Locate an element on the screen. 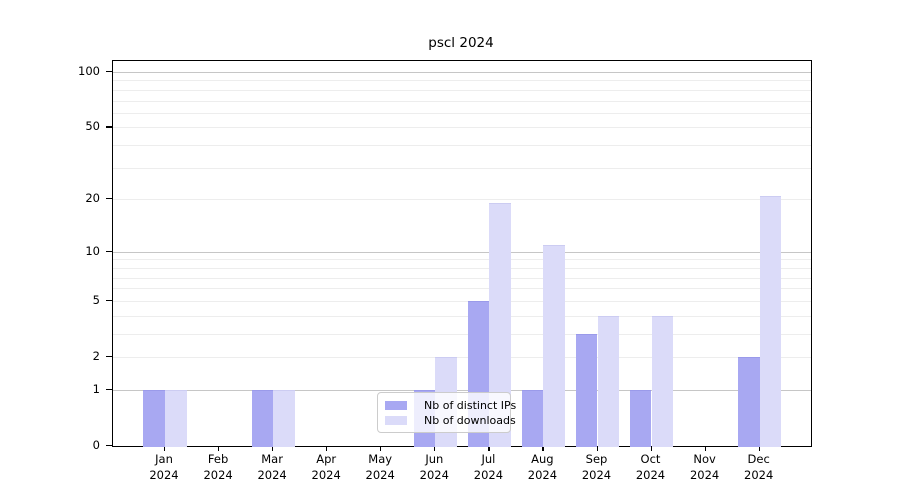 The height and width of the screenshot is (500, 900). legend-label: Nb of distinct IPs is located at coordinates (470, 405).